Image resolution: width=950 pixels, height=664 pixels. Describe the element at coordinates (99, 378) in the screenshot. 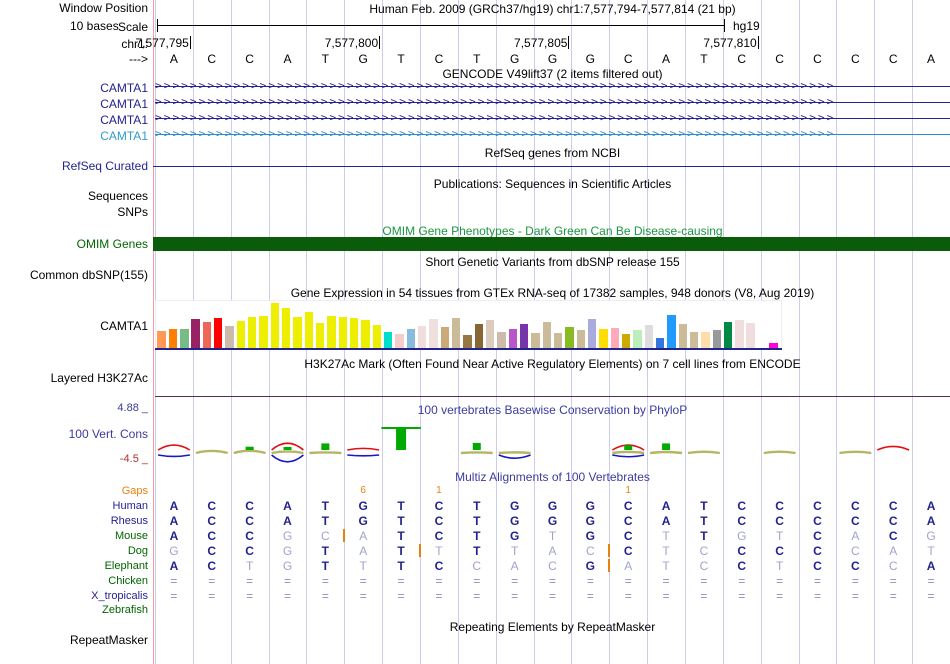

I see `label-layered-h3k27ac: Layered H3K27Ac` at that location.